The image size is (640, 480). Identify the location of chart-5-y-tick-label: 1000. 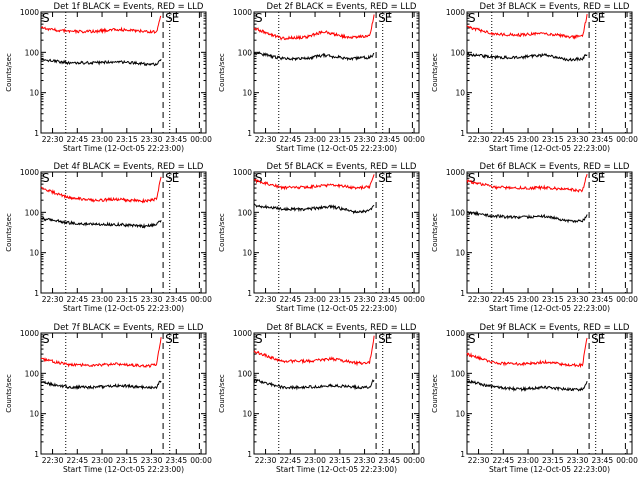
(242, 172).